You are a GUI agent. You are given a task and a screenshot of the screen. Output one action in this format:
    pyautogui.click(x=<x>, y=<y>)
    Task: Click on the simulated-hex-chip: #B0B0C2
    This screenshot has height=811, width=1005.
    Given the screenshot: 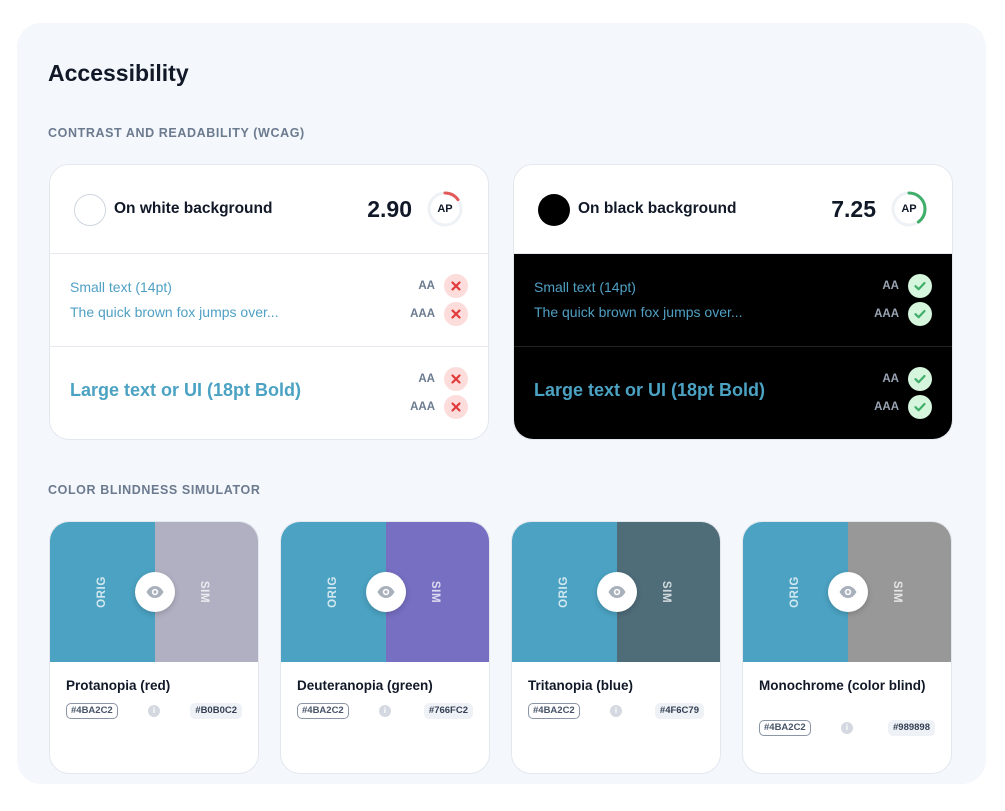 What is the action you would take?
    pyautogui.click(x=216, y=711)
    